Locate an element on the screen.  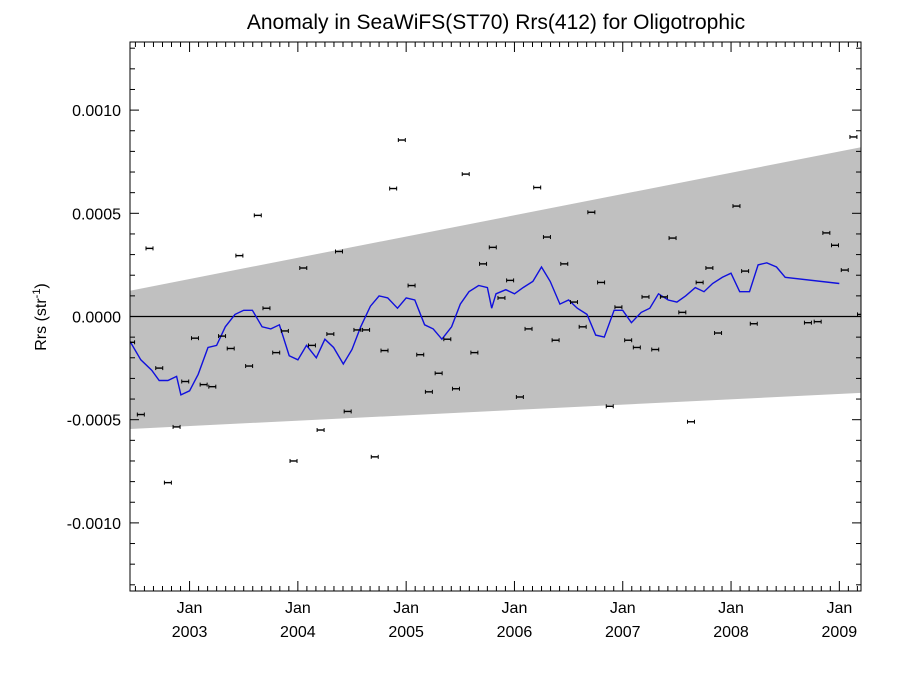
y-tick-label: -0.0005 is located at coordinates (94, 421).